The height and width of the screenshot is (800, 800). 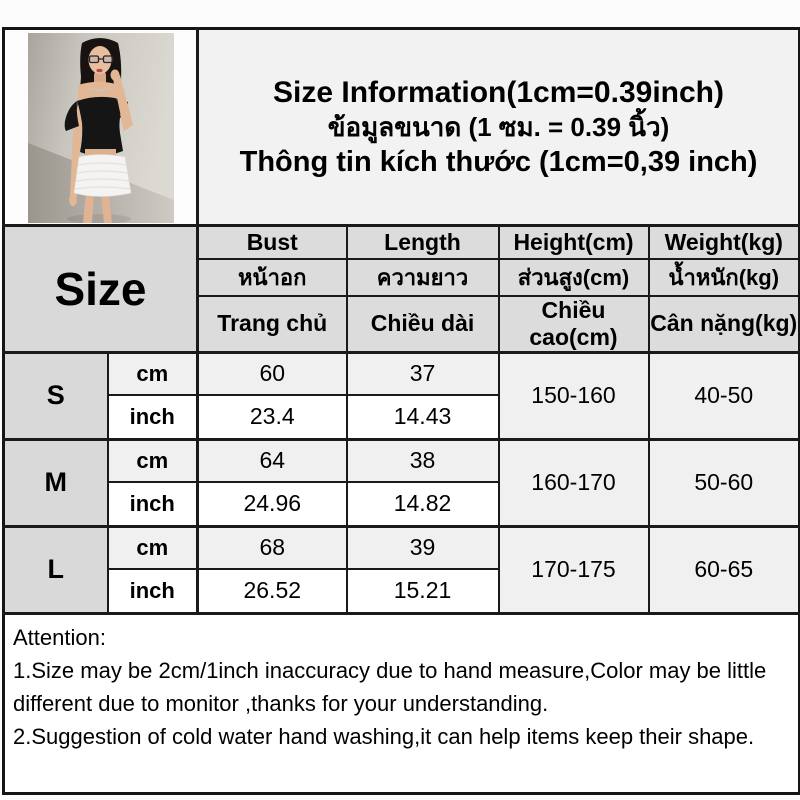 I want to click on cell-m-length-inch: 14.82, so click(x=422, y=504).